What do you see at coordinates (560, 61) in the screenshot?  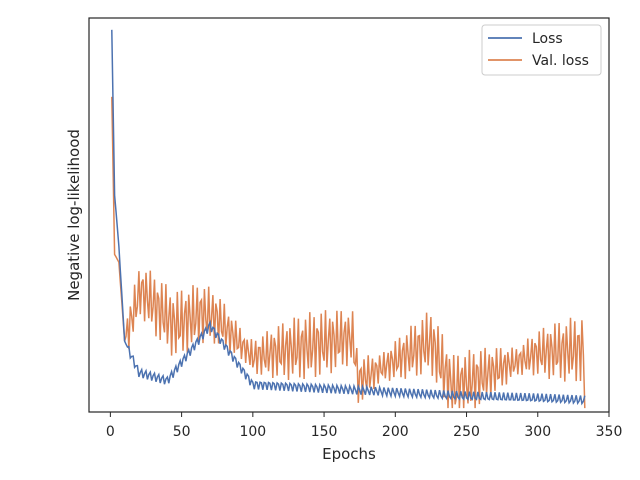 I see `legend-label-val-loss: Val. loss` at bounding box center [560, 61].